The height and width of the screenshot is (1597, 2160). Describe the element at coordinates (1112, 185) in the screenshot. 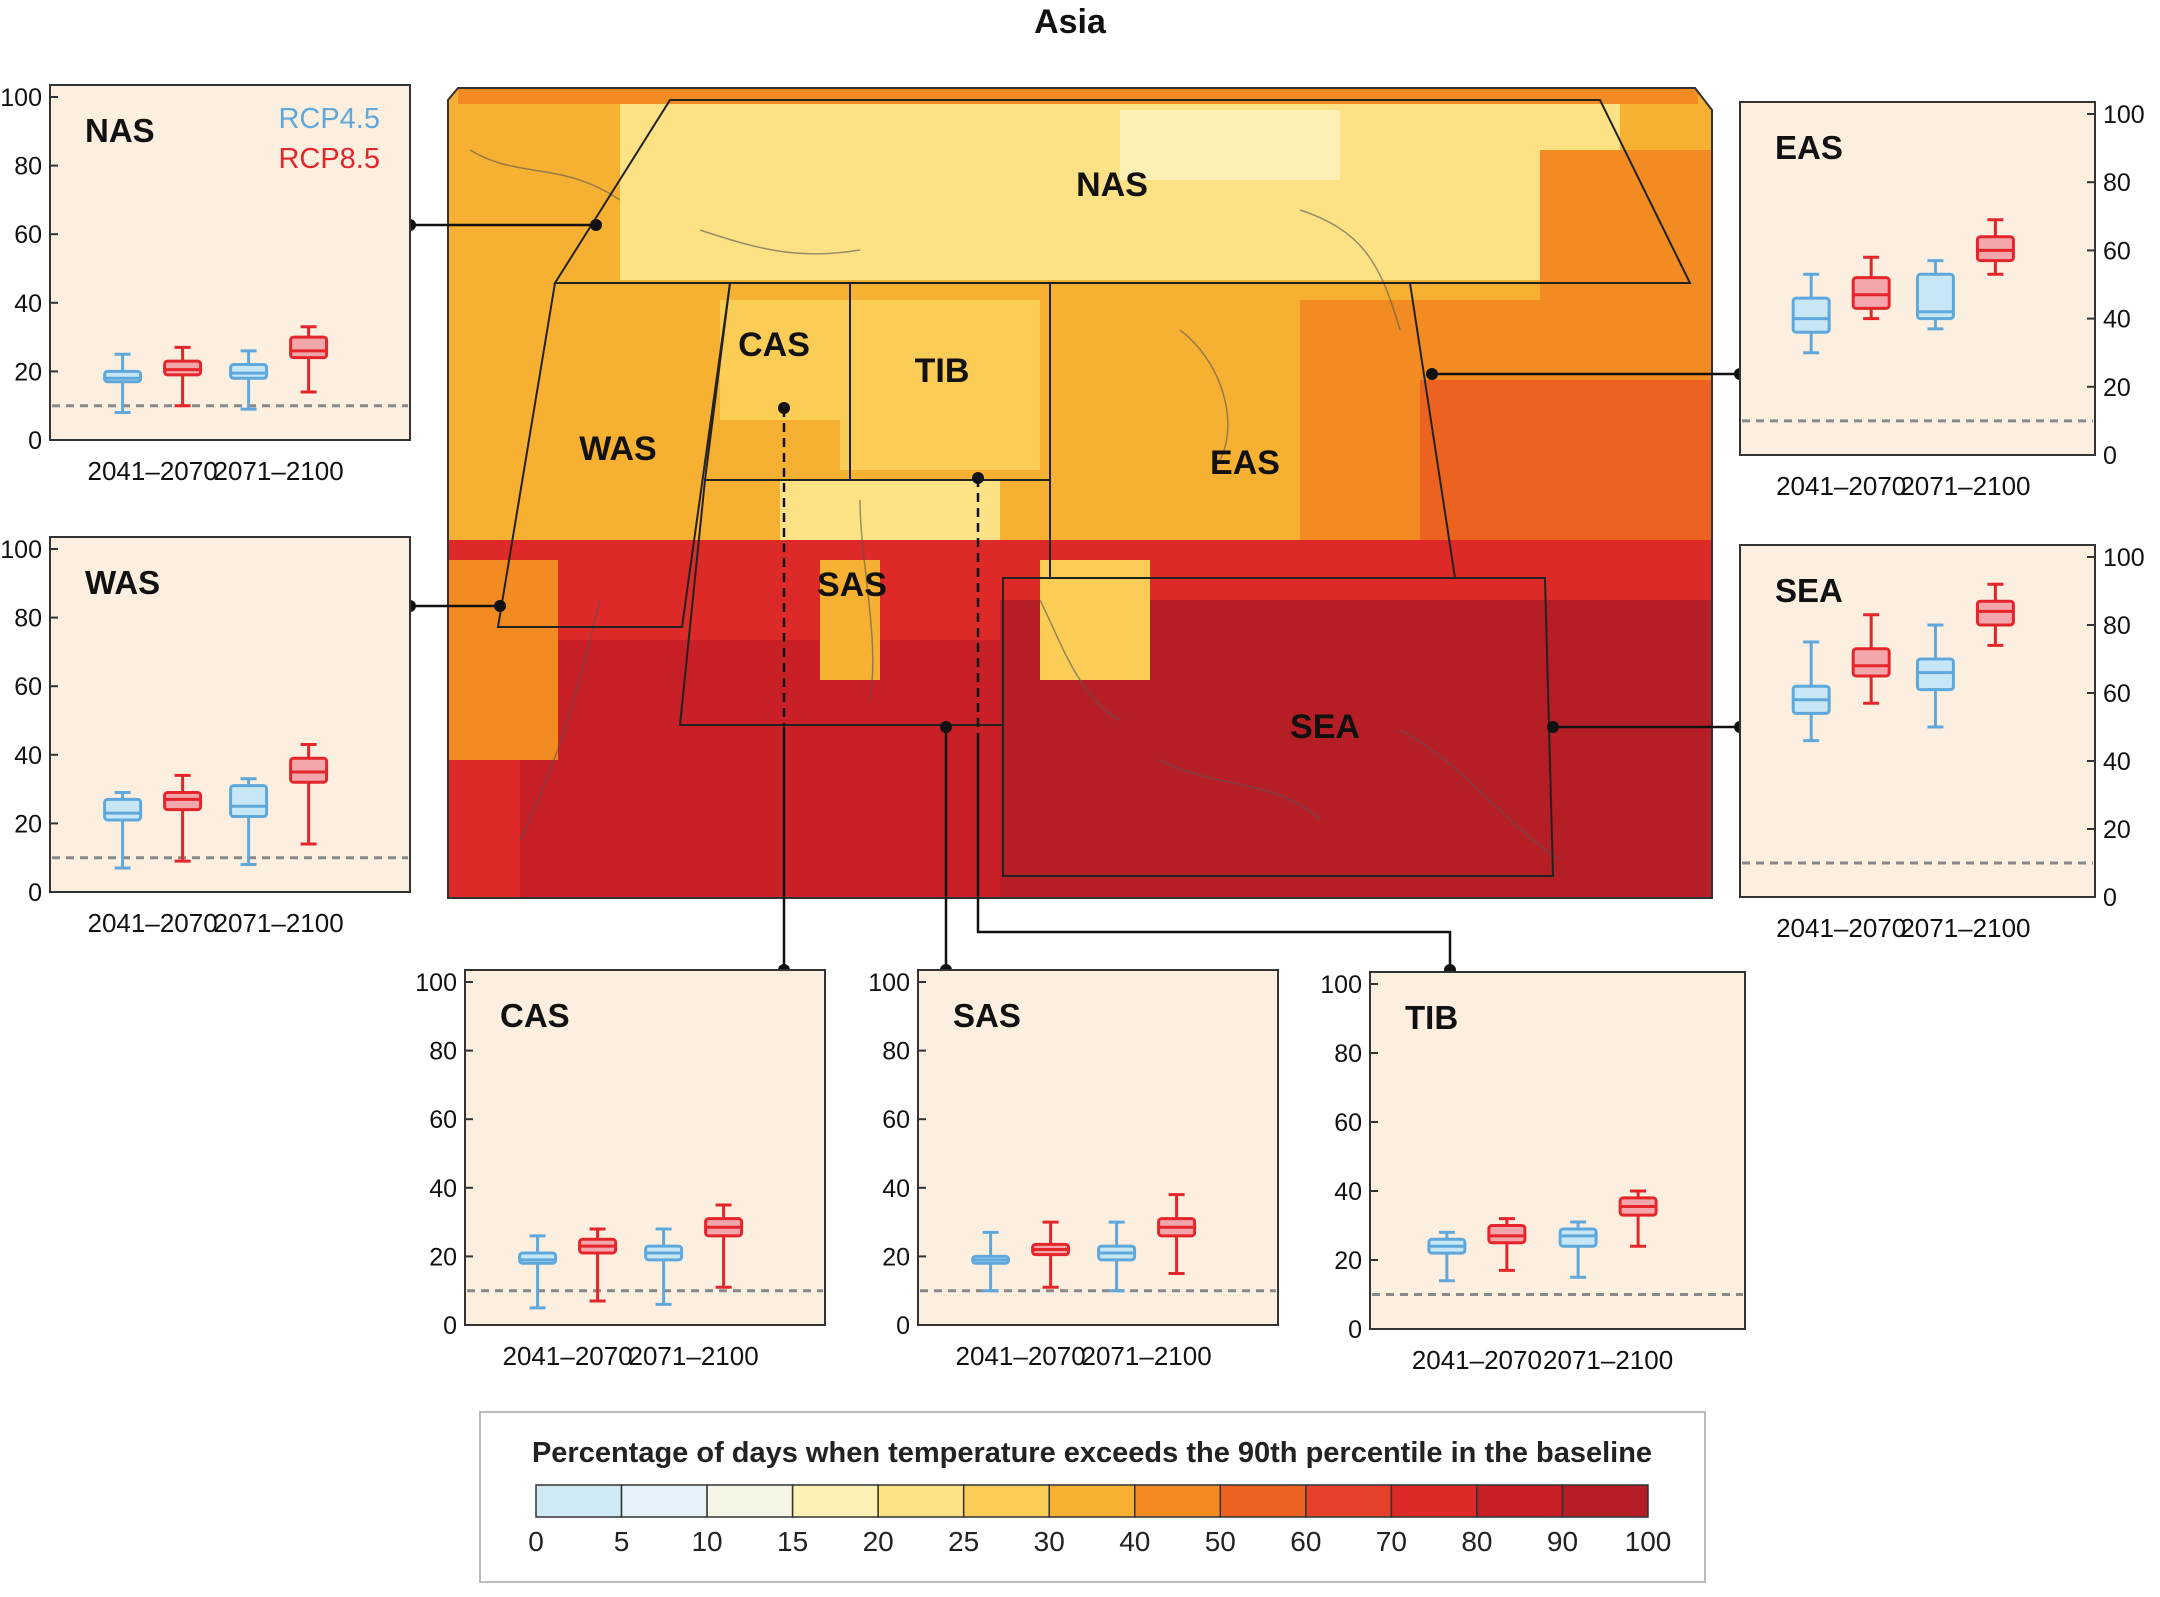

I see `region-label-nas: NAS` at that location.